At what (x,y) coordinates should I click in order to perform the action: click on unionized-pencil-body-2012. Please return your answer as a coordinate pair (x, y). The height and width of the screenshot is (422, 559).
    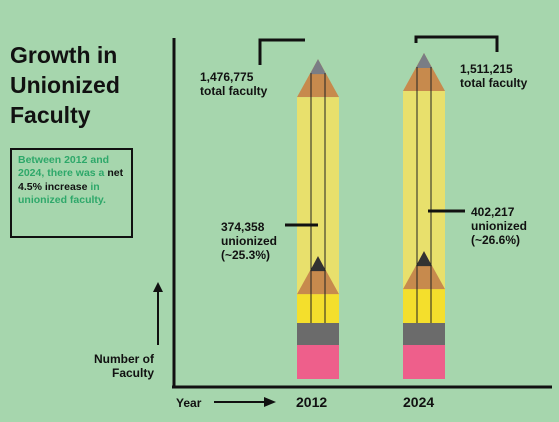
    Looking at the image, I should click on (318, 308).